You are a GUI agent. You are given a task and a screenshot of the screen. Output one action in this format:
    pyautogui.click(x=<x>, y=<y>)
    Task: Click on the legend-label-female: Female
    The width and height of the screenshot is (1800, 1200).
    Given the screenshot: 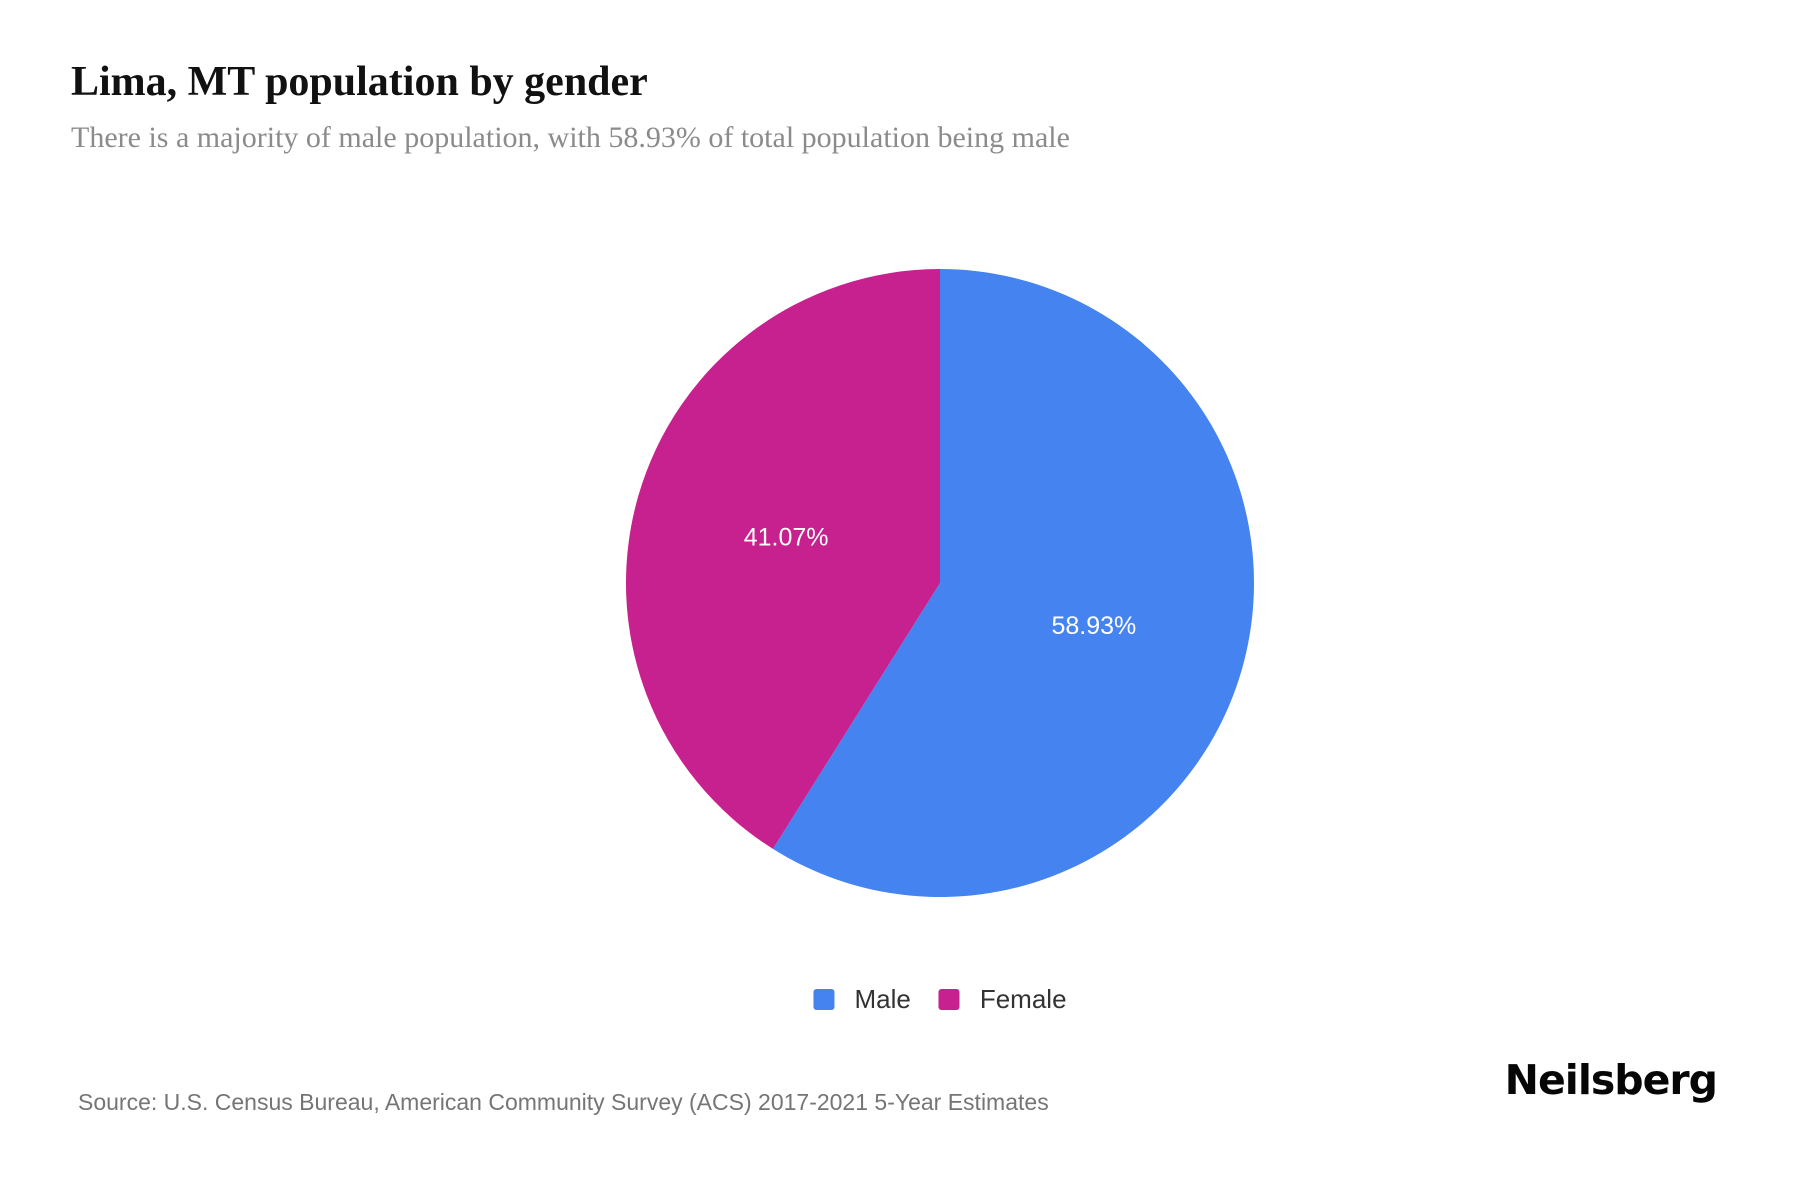 What is the action you would take?
    pyautogui.click(x=1023, y=999)
    